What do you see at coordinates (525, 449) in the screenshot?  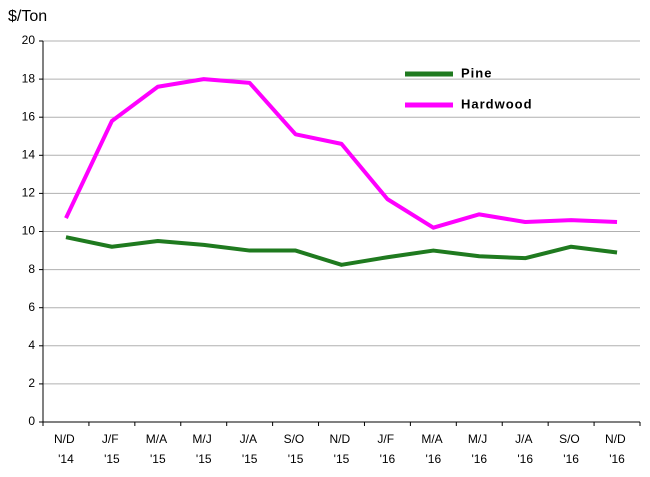 I see `x-tick-label: J/A '16` at bounding box center [525, 449].